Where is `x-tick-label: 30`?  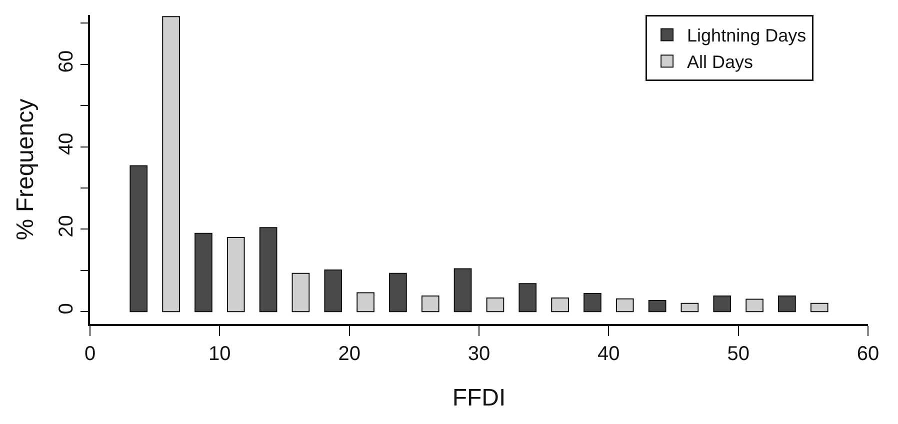
x-tick-label: 30 is located at coordinates (479, 353).